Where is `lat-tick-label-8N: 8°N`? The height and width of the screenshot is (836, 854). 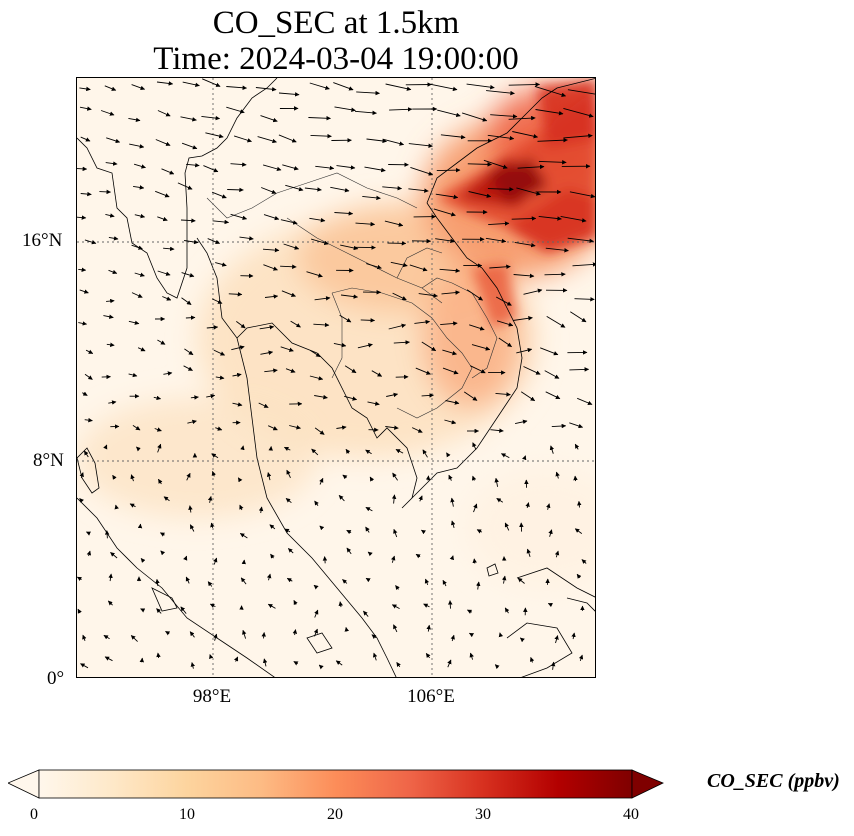
lat-tick-label-8N: 8°N is located at coordinates (48, 460).